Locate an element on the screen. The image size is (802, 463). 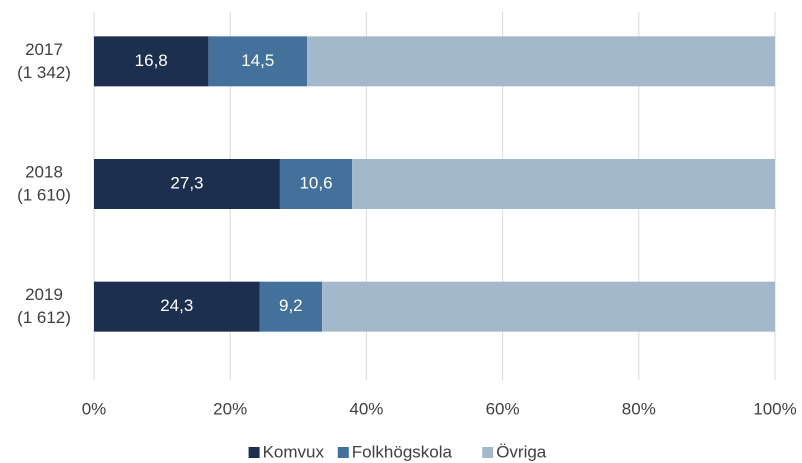
data-label: 14,5 is located at coordinates (257, 60).